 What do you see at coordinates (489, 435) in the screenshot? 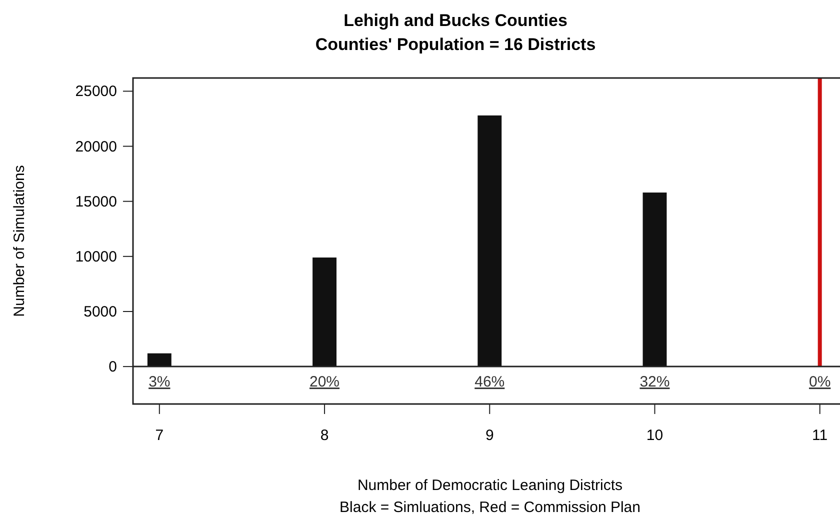
I see `x-tick-label: 9` at bounding box center [489, 435].